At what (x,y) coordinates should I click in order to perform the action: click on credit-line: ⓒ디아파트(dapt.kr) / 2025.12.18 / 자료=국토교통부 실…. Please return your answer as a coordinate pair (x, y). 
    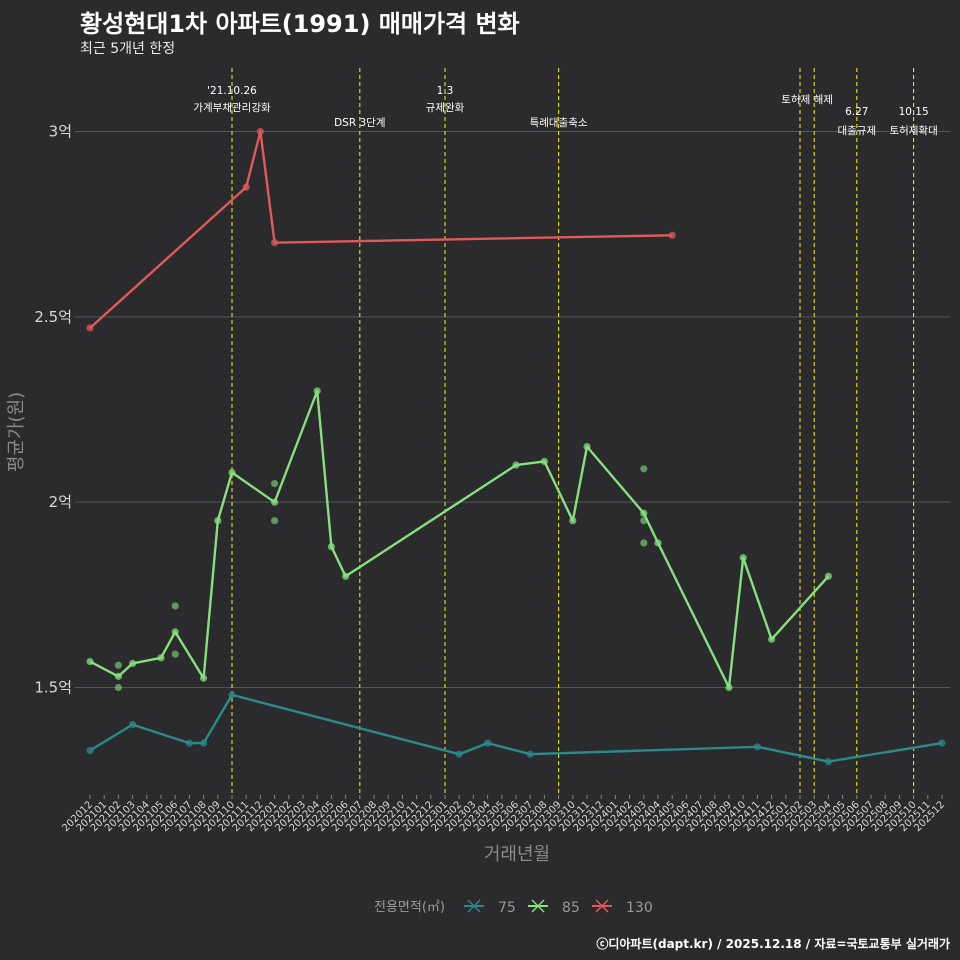
    Looking at the image, I should click on (773, 944).